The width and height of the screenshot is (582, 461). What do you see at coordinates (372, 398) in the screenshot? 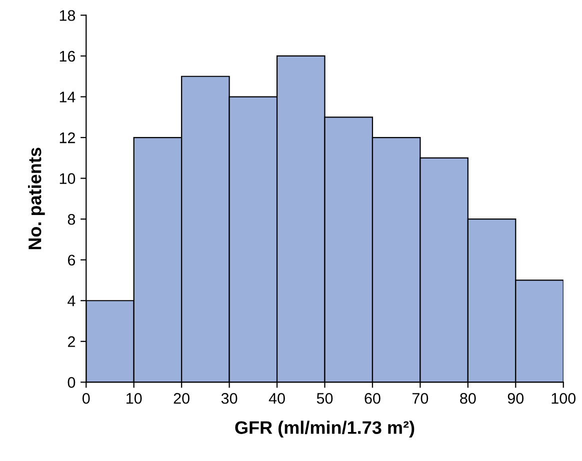
I see `x-tick-label: 60` at bounding box center [372, 398].